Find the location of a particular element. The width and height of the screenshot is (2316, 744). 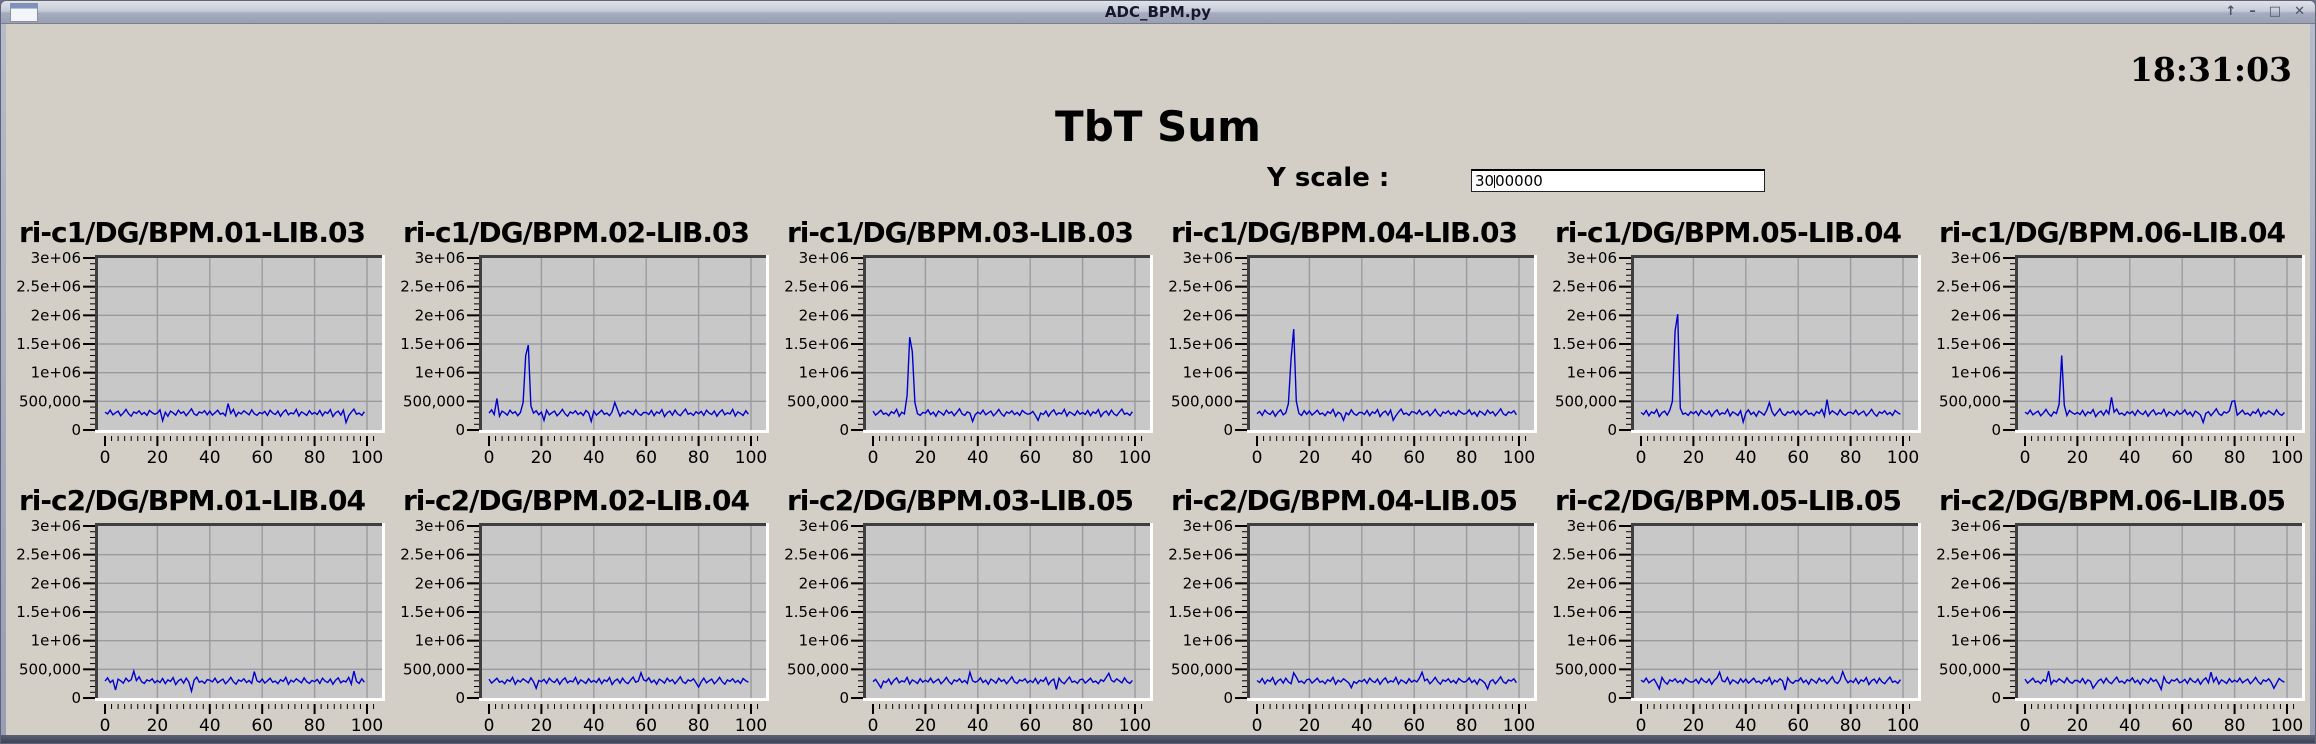

page-title: TbT Sum is located at coordinates (1158, 126).